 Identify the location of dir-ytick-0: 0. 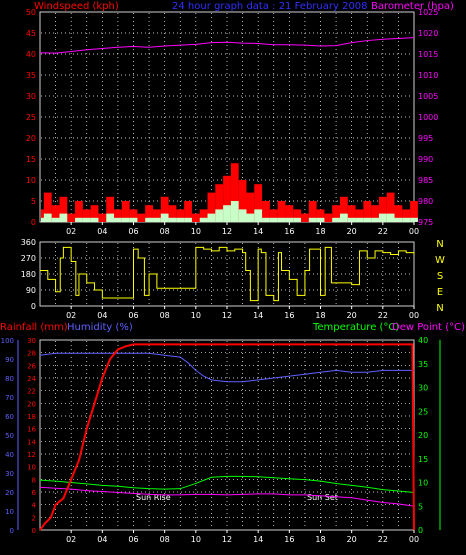
(33, 306).